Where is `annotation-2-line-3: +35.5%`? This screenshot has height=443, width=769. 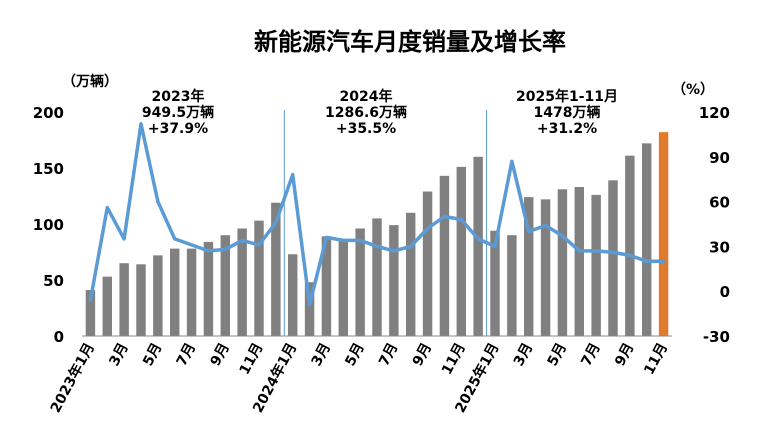
annotation-2-line-3: +35.5% is located at coordinates (366, 129).